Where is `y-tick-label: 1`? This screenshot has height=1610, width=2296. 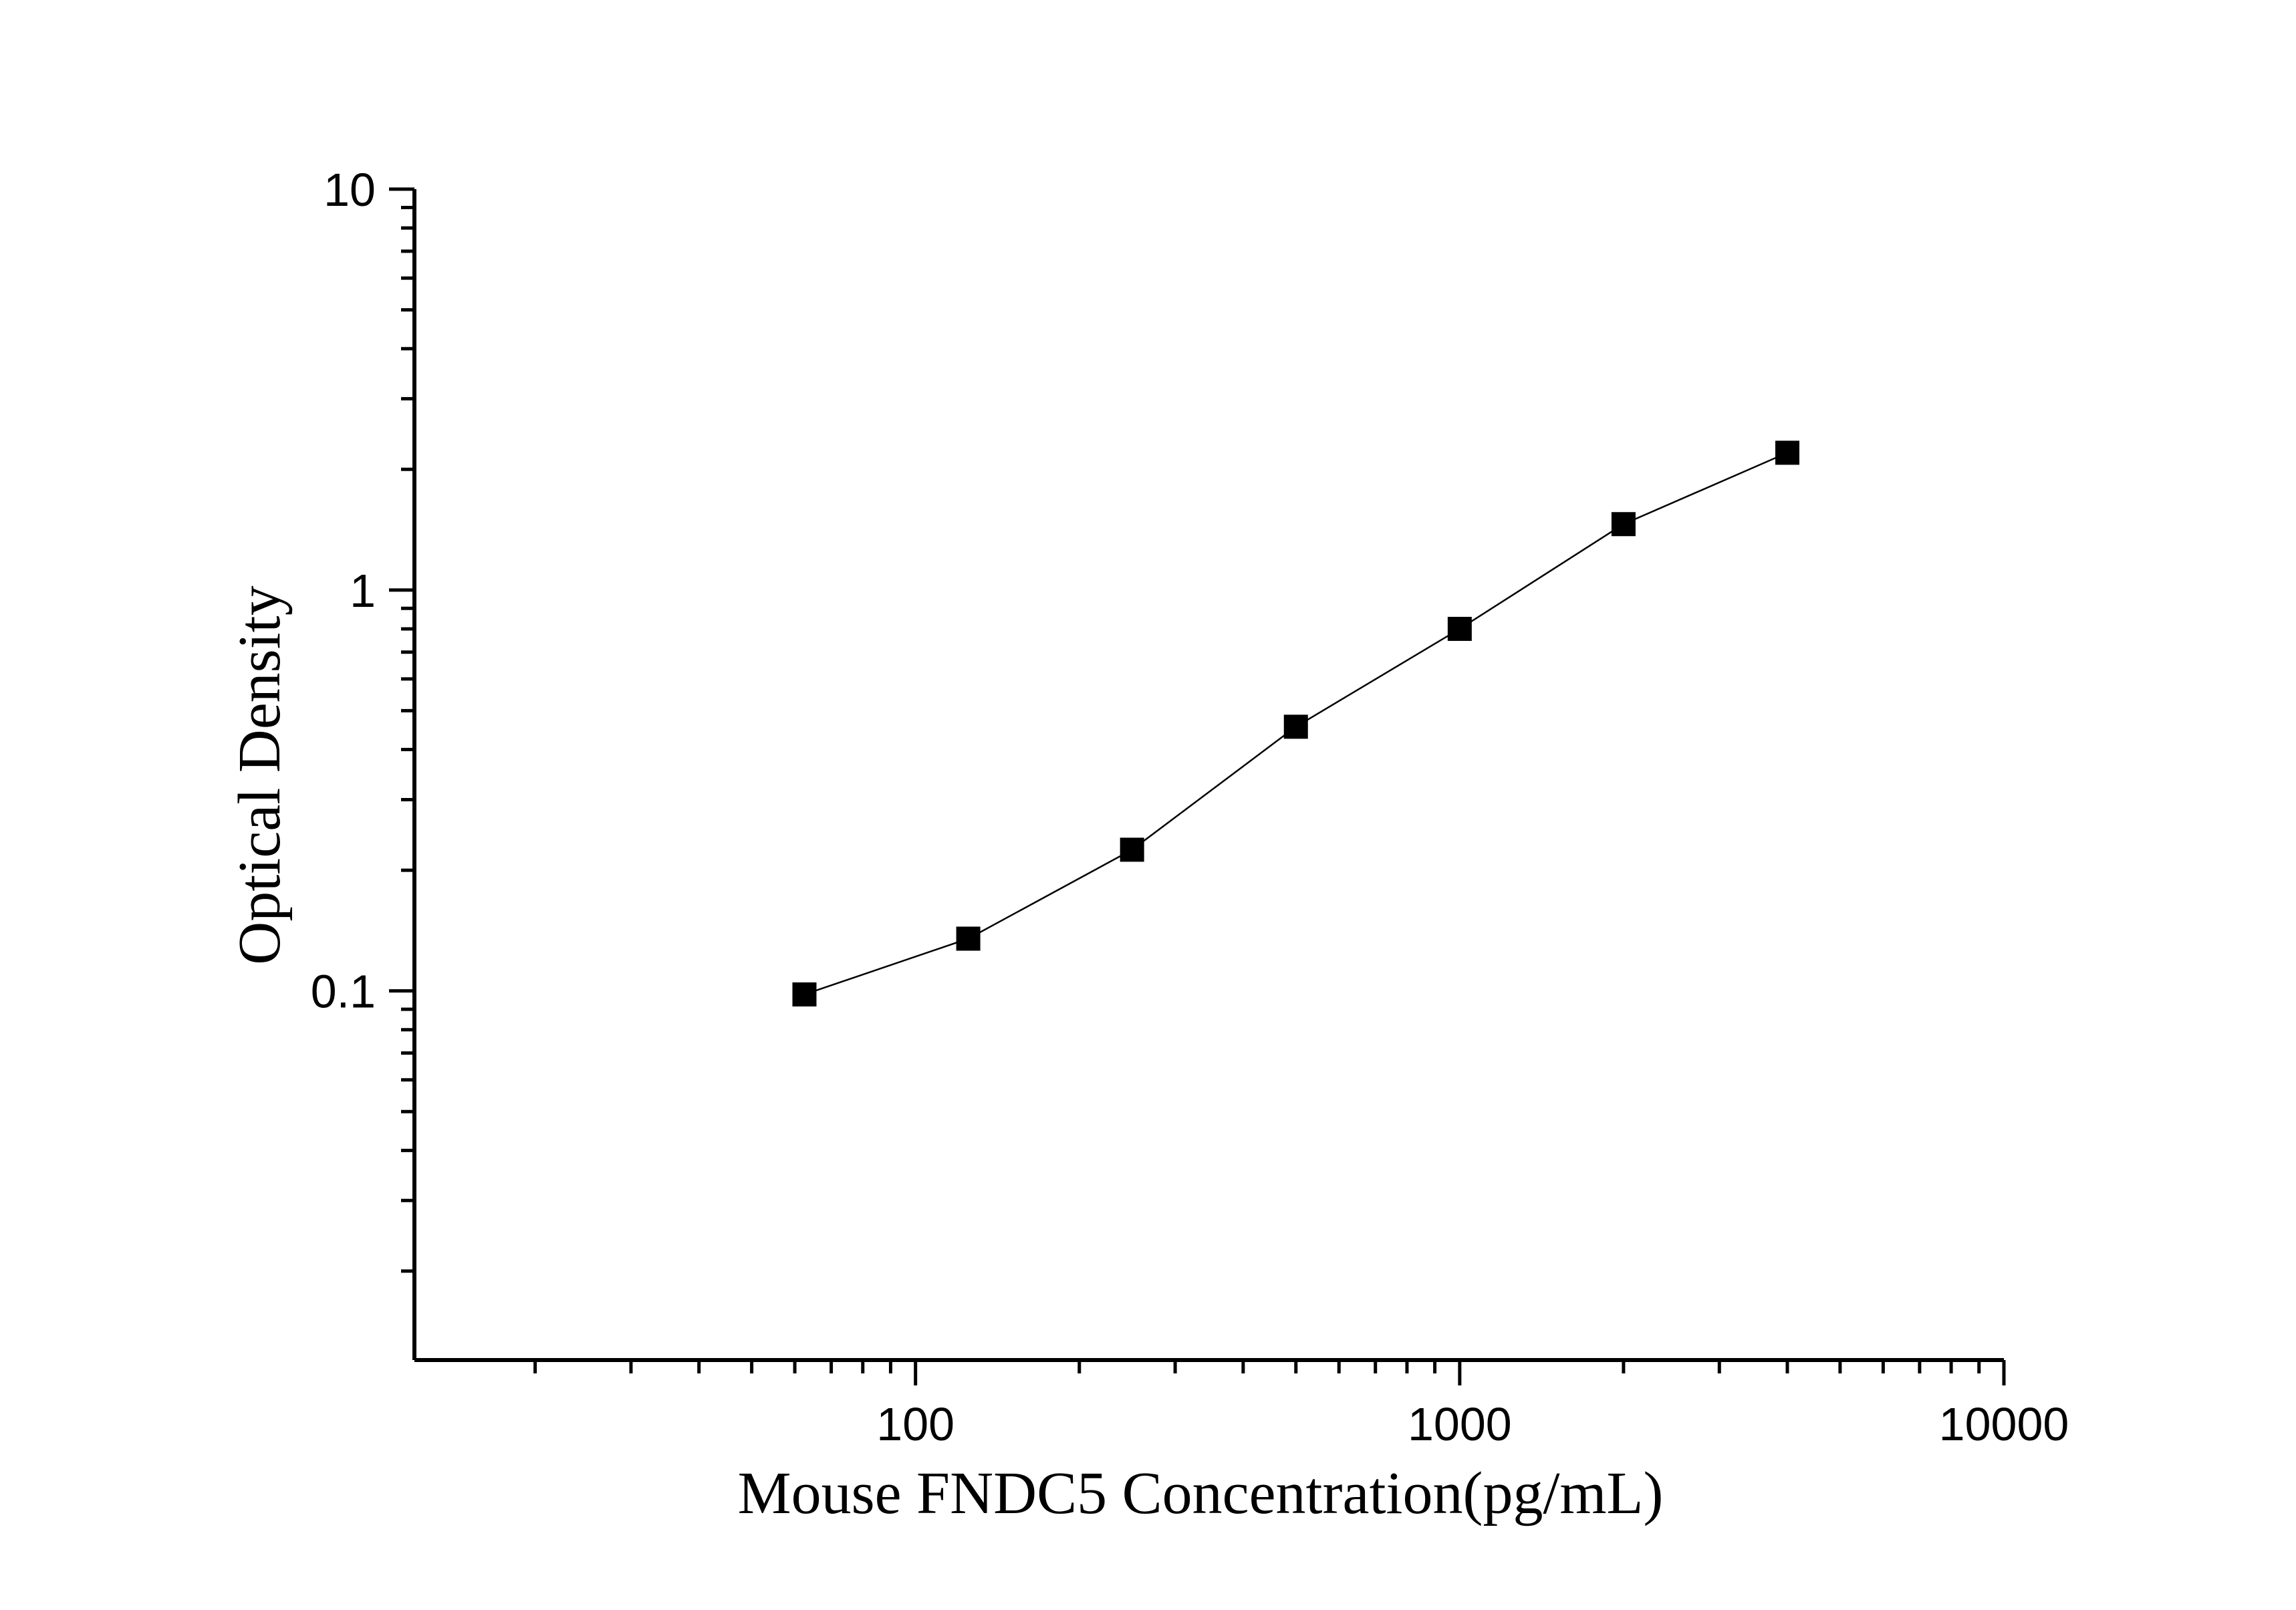
y-tick-label: 1 is located at coordinates (363, 591).